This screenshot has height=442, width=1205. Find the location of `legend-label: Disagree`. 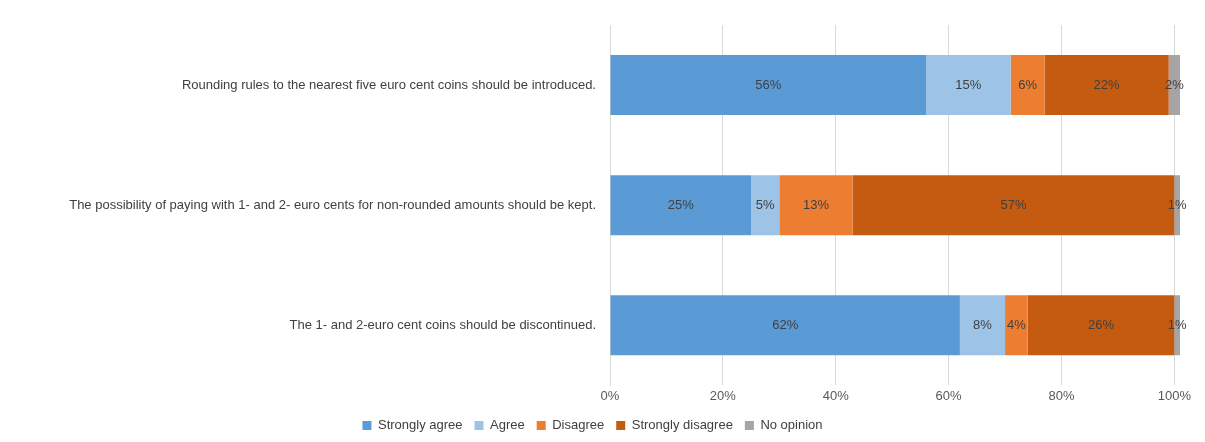

legend-label: Disagree is located at coordinates (578, 425).